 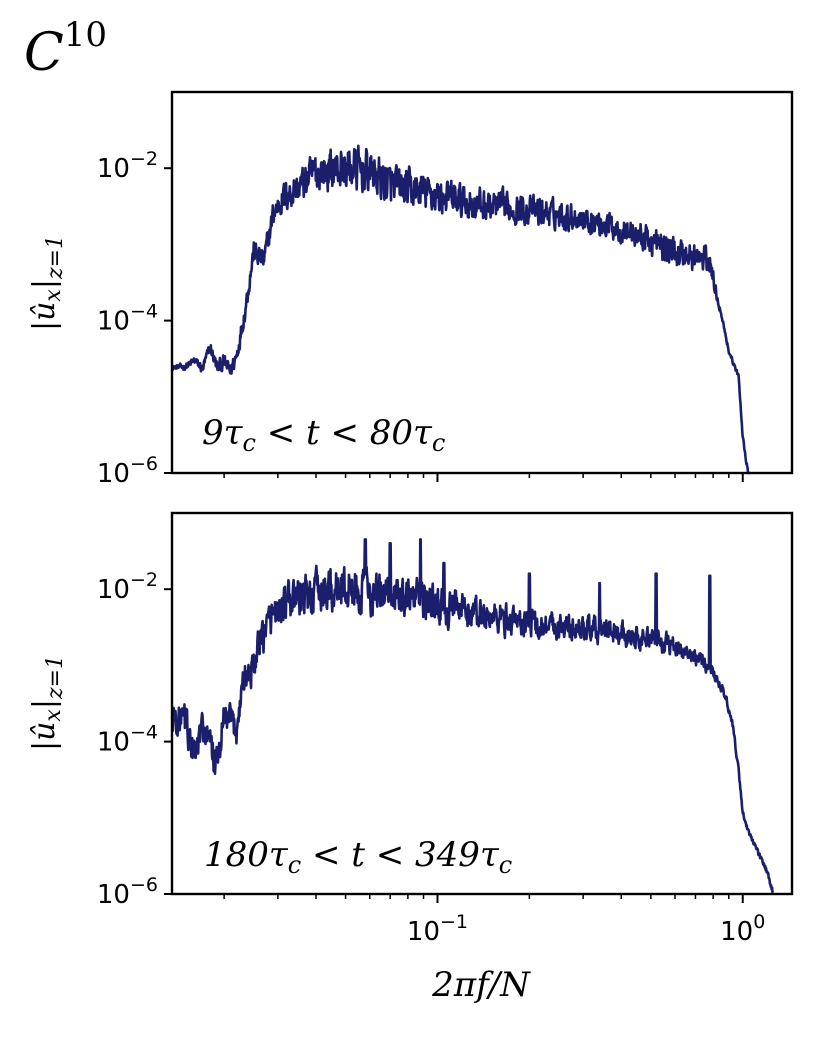 I want to click on figure-label-base: C, so click(x=44, y=53).